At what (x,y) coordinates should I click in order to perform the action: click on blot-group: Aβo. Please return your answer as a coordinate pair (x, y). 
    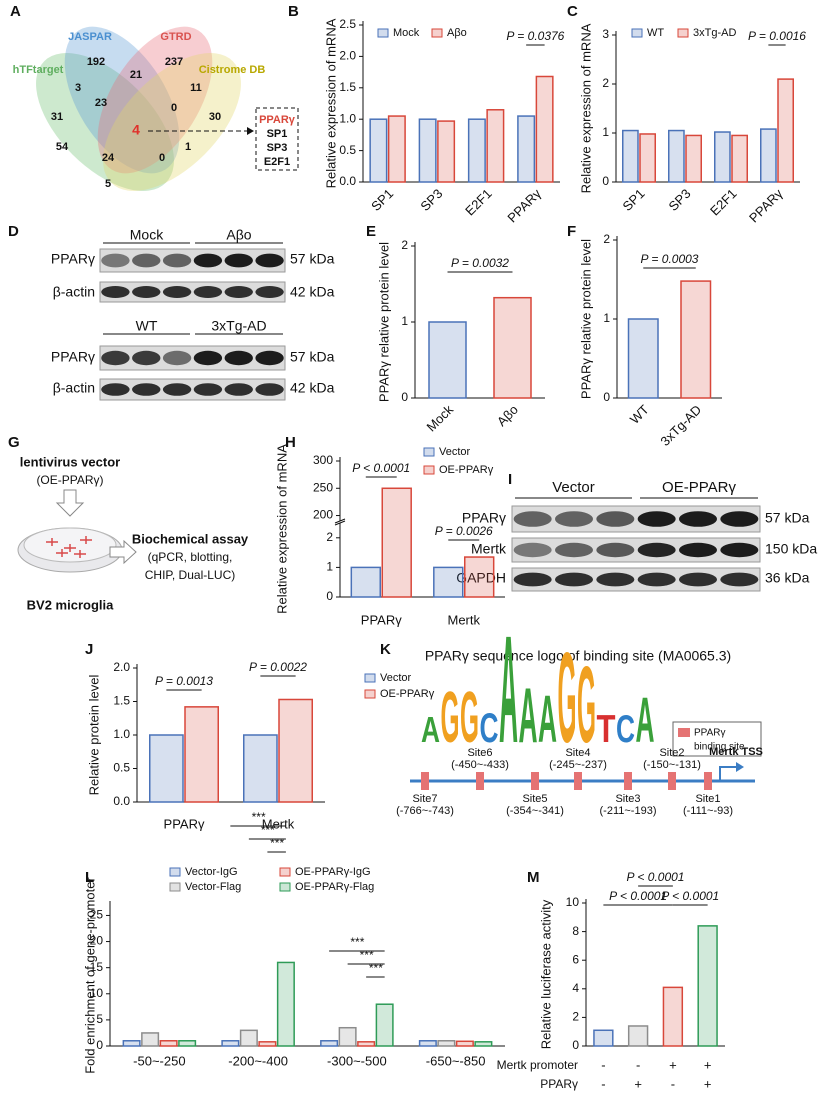
    Looking at the image, I should click on (238, 235).